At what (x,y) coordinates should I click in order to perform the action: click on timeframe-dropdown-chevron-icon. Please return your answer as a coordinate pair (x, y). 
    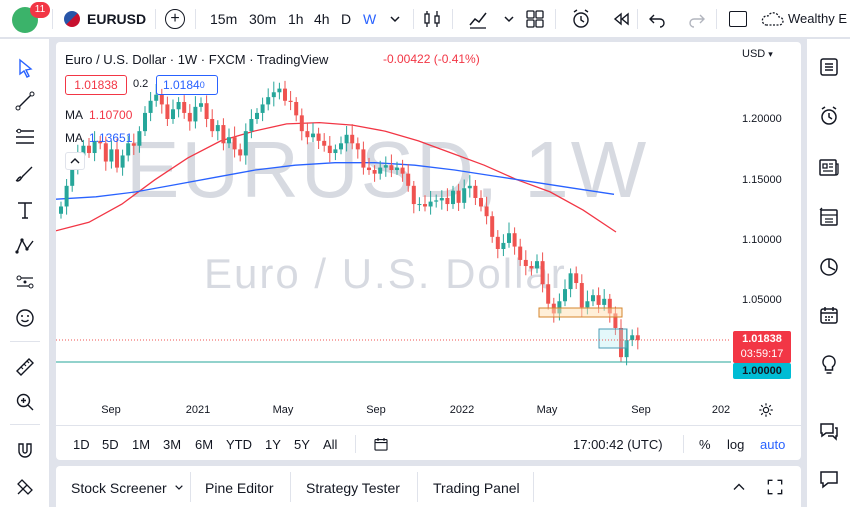
    Looking at the image, I should click on (395, 19).